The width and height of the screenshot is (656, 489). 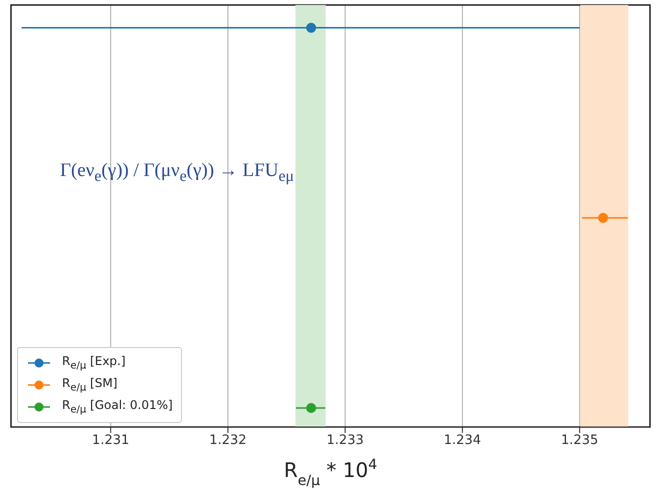 What do you see at coordinates (579, 440) in the screenshot?
I see `x-tick-label: 1.235` at bounding box center [579, 440].